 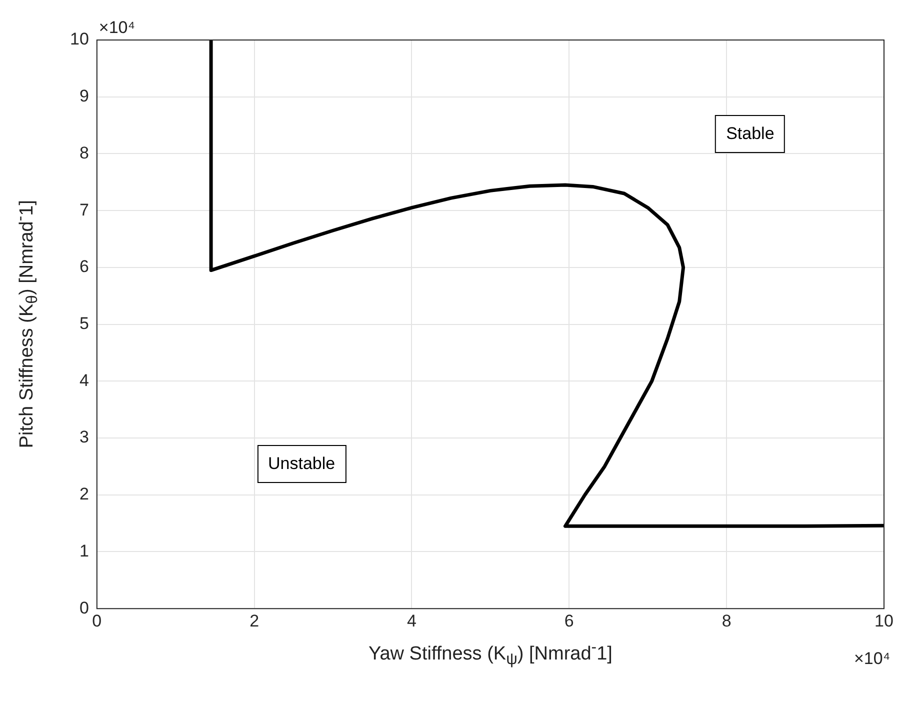 What do you see at coordinates (84, 494) in the screenshot?
I see `y-tick-label: 2` at bounding box center [84, 494].